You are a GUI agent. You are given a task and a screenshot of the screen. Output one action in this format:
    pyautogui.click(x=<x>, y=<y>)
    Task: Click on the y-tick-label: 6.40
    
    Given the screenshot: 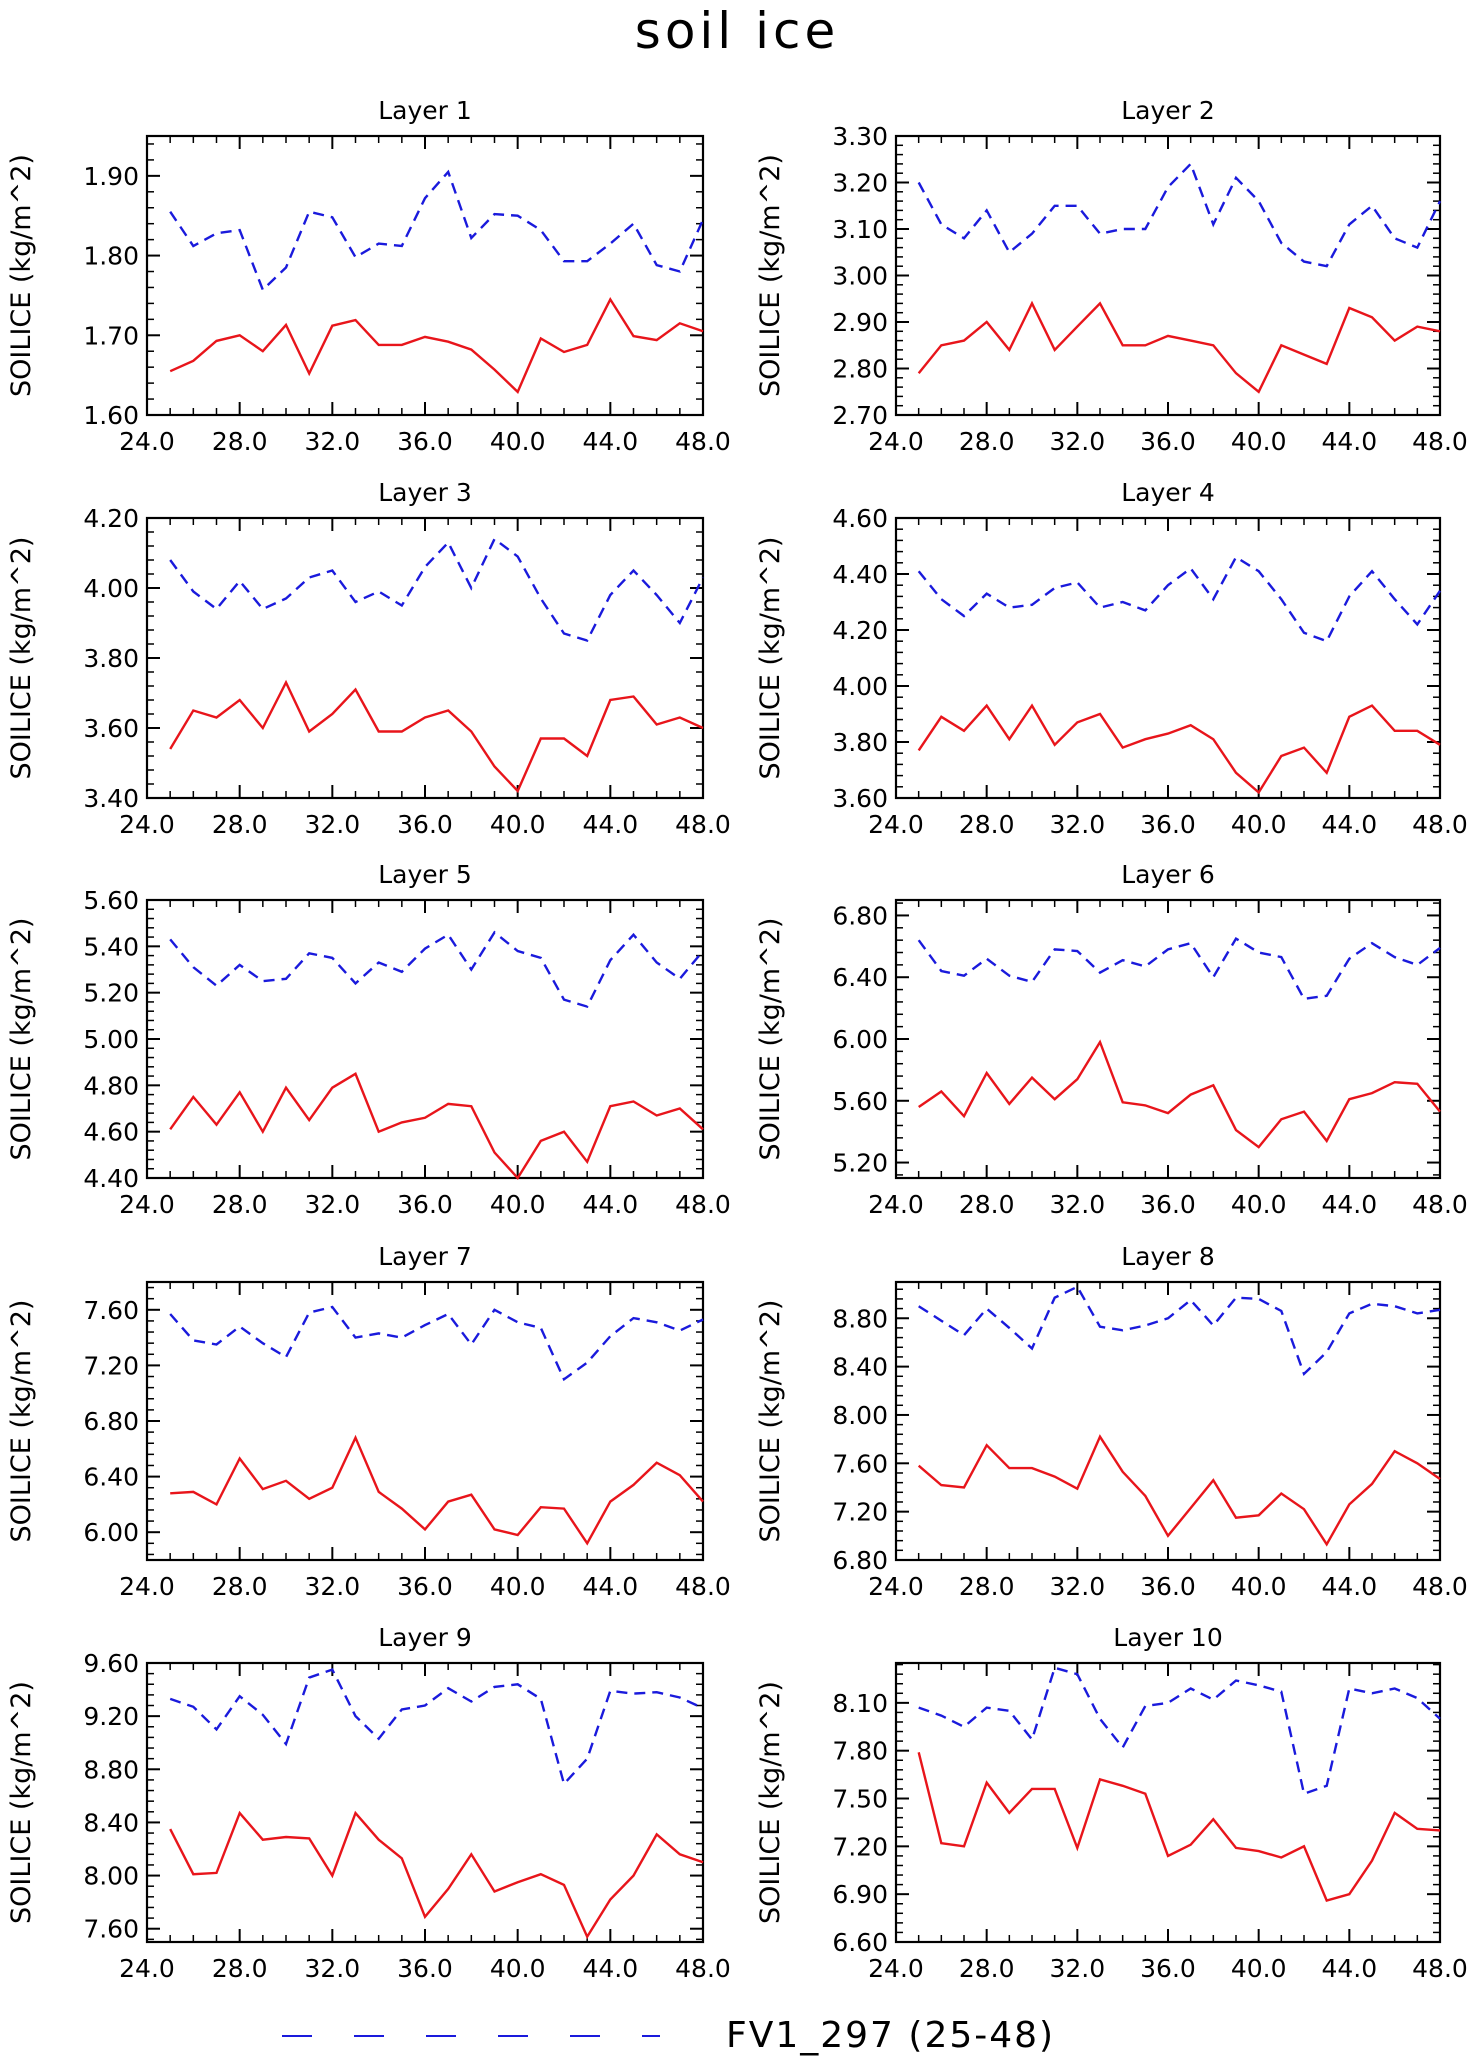 What is the action you would take?
    pyautogui.click(x=860, y=977)
    